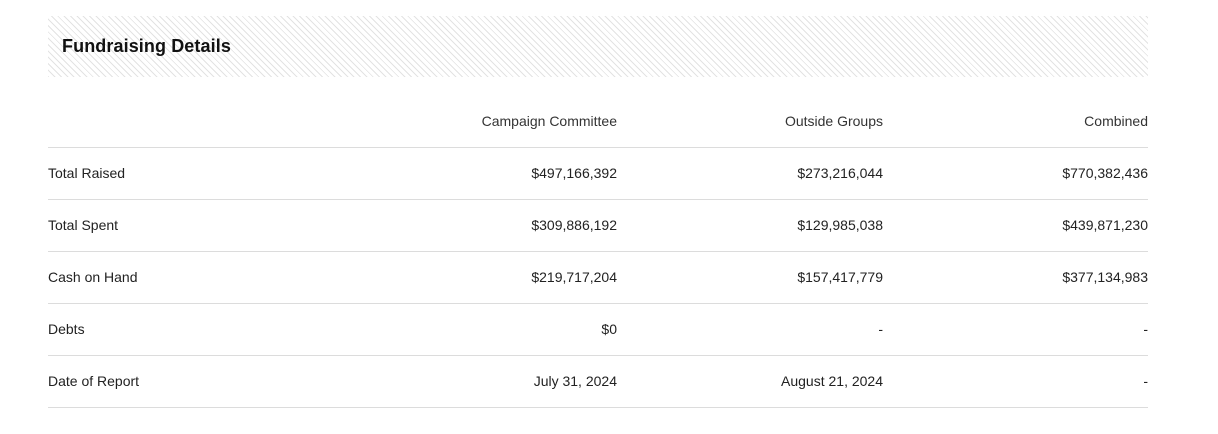  What do you see at coordinates (750, 173) in the screenshot?
I see `cell-outside-groups: $273,216,044` at bounding box center [750, 173].